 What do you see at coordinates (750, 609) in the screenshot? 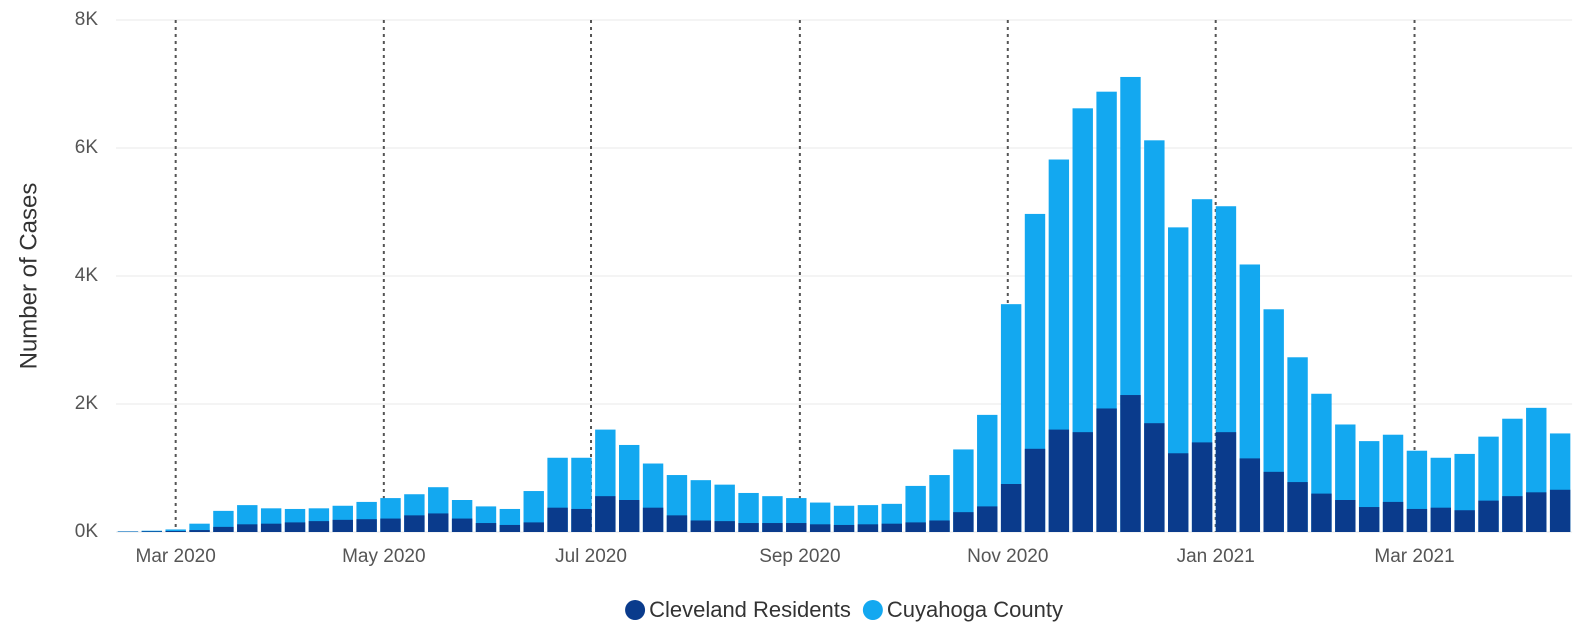
I see `legend-label: Cleveland Residents` at bounding box center [750, 609].